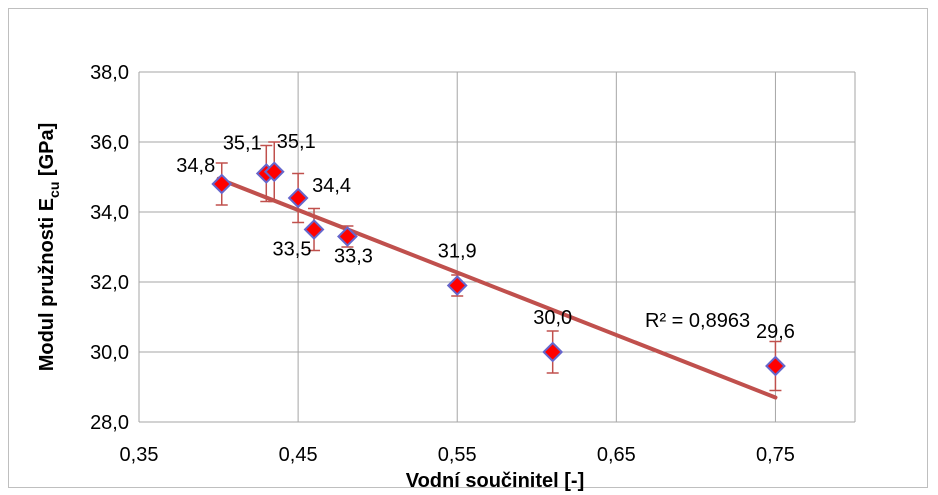 The width and height of the screenshot is (938, 495). What do you see at coordinates (109, 353) in the screenshot?
I see `y-tick-label: 30,0` at bounding box center [109, 353].